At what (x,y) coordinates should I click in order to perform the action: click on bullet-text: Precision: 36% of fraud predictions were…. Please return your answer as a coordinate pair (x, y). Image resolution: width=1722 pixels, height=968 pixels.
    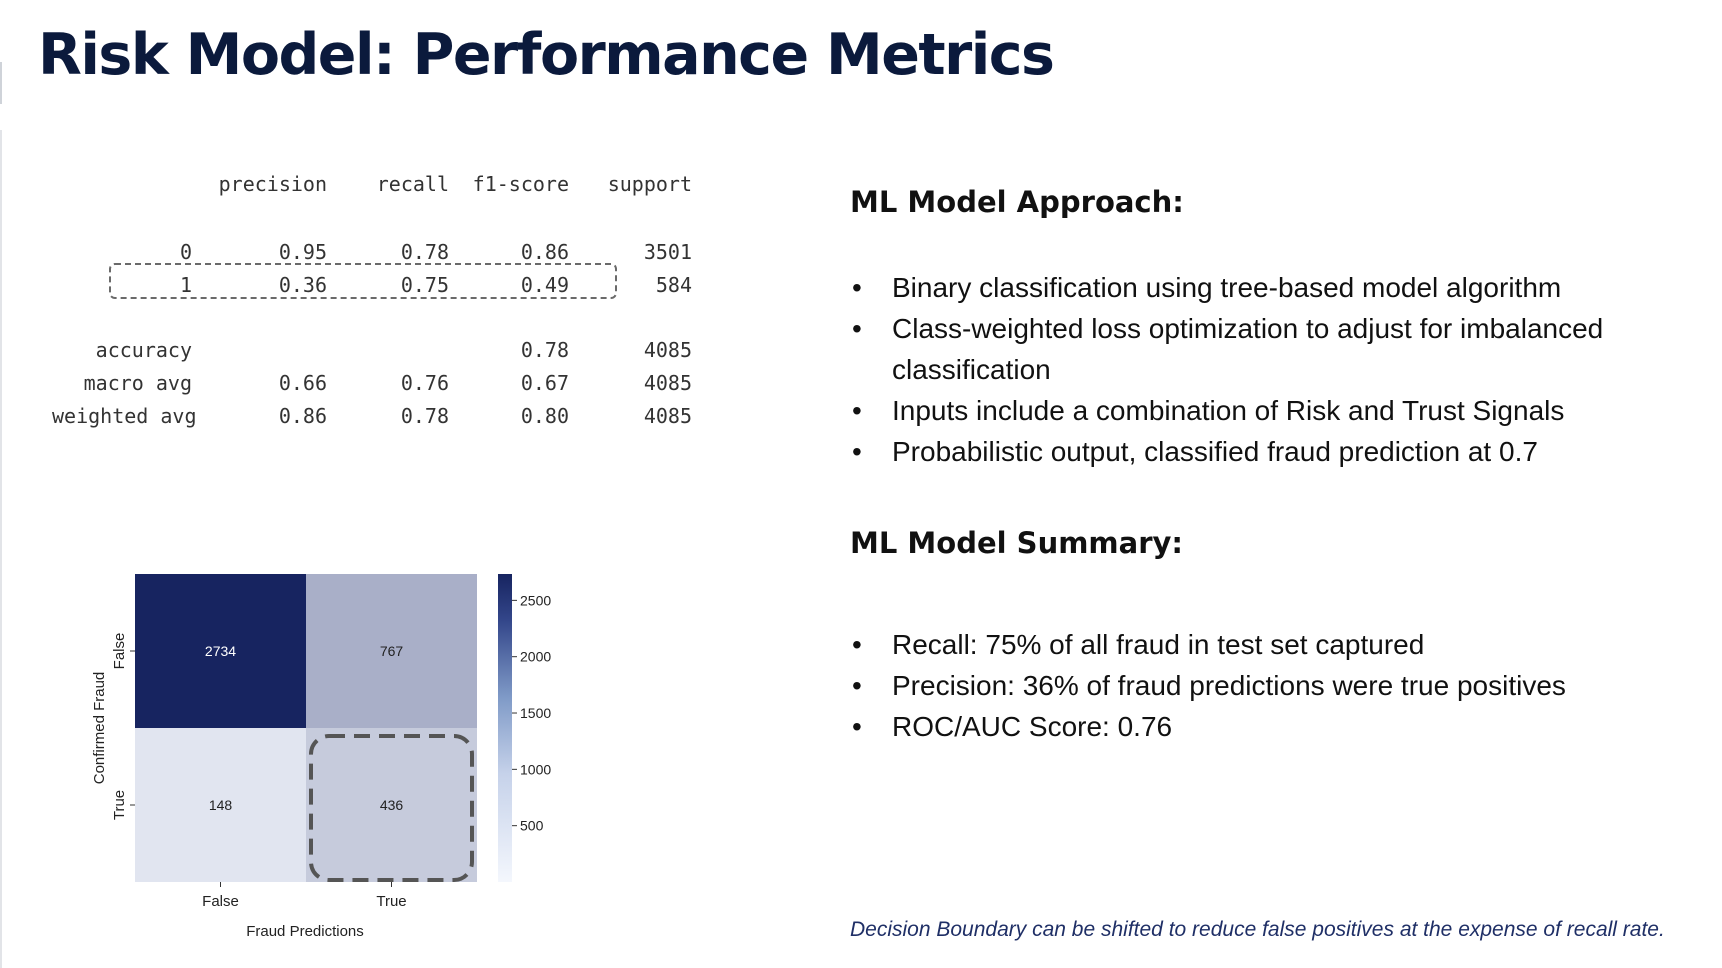
    Looking at the image, I should click on (1229, 685).